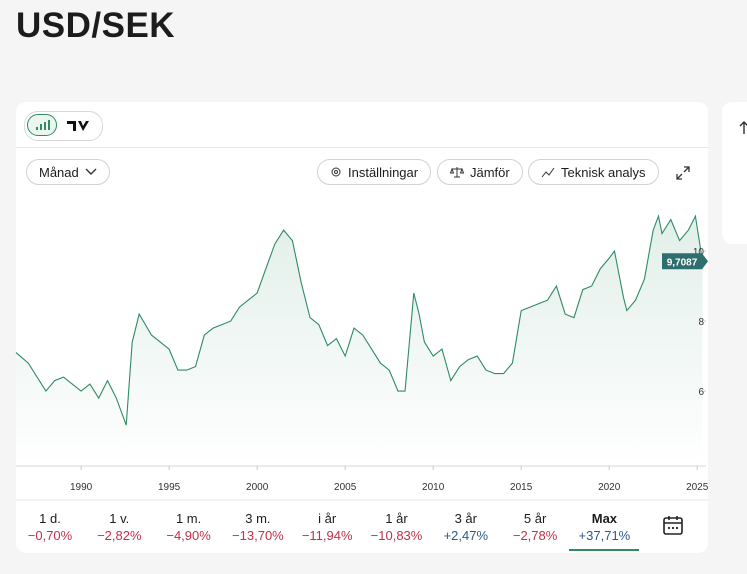 The width and height of the screenshot is (747, 574). Describe the element at coordinates (119, 518) in the screenshot. I see `period-label: 1 v.` at that location.